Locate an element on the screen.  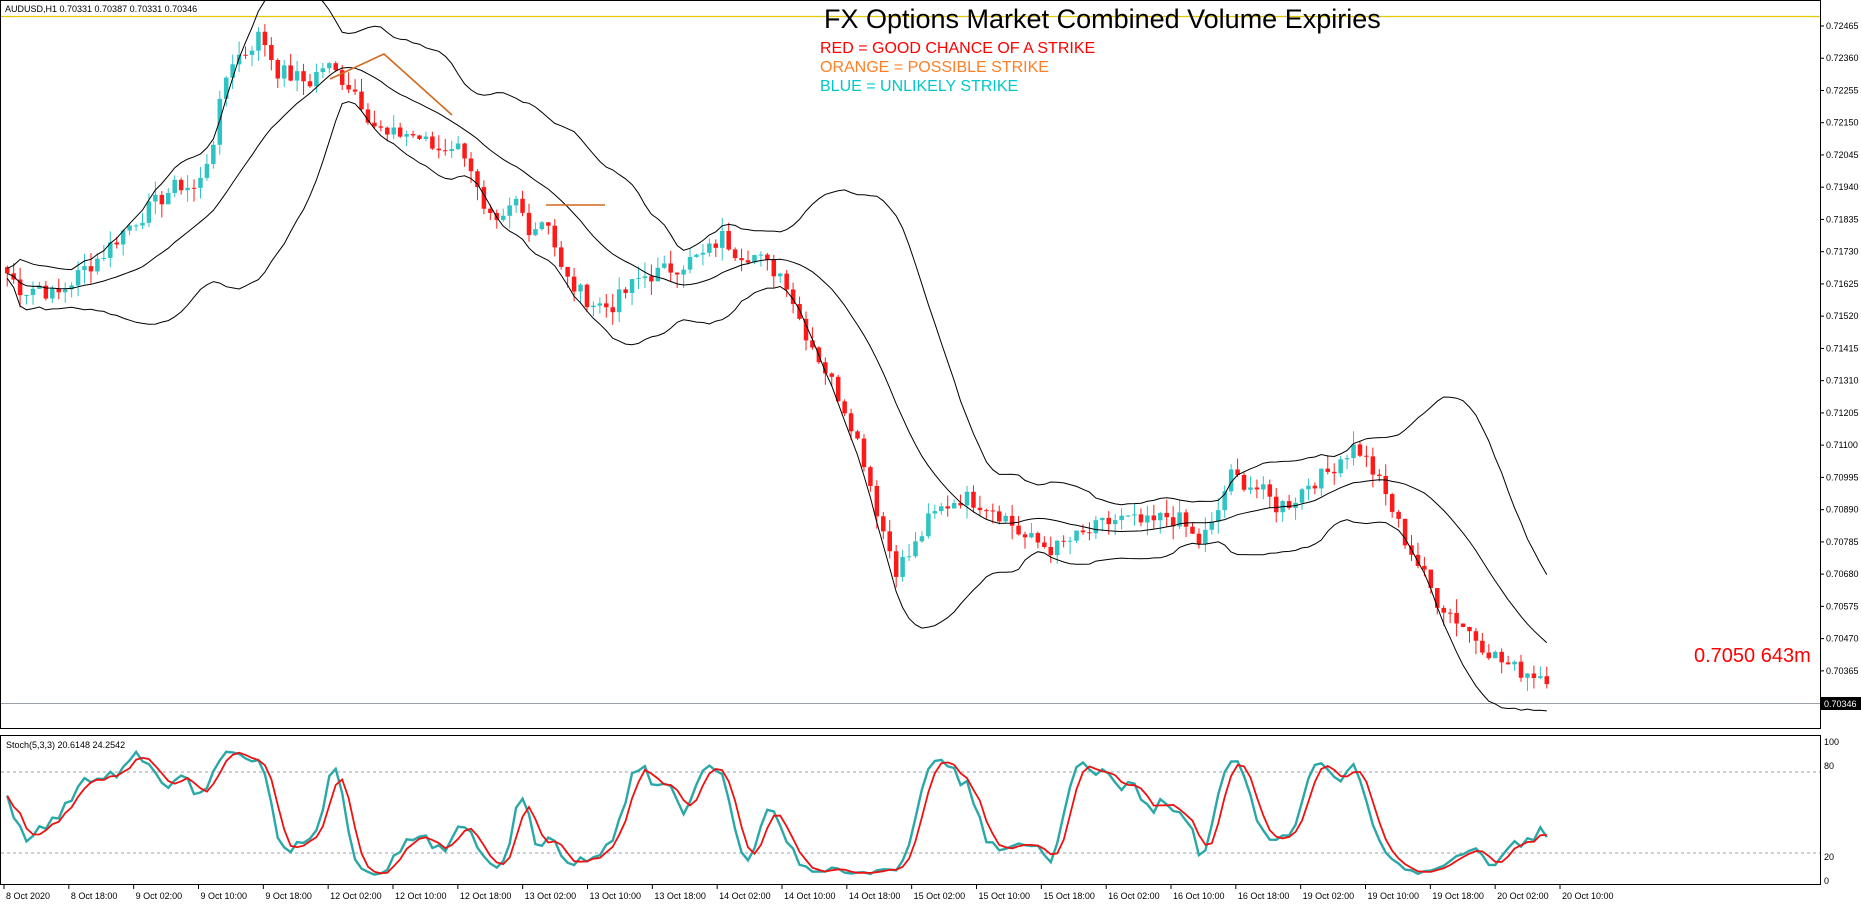
price-tick-label: 0.70575 is located at coordinates (1842, 606).